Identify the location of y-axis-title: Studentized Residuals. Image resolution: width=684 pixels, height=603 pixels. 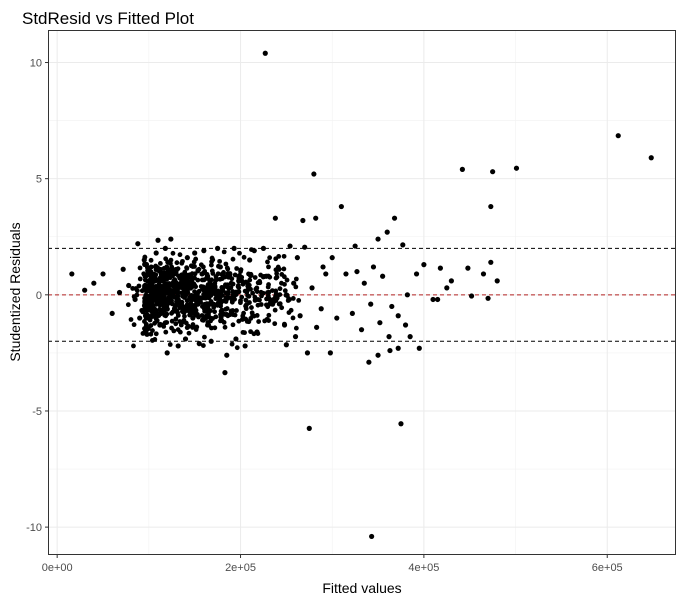
(15, 291).